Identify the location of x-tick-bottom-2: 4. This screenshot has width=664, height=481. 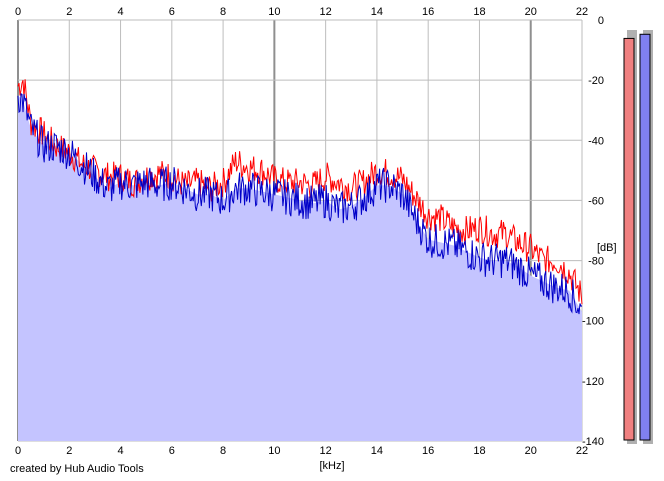
(120, 451).